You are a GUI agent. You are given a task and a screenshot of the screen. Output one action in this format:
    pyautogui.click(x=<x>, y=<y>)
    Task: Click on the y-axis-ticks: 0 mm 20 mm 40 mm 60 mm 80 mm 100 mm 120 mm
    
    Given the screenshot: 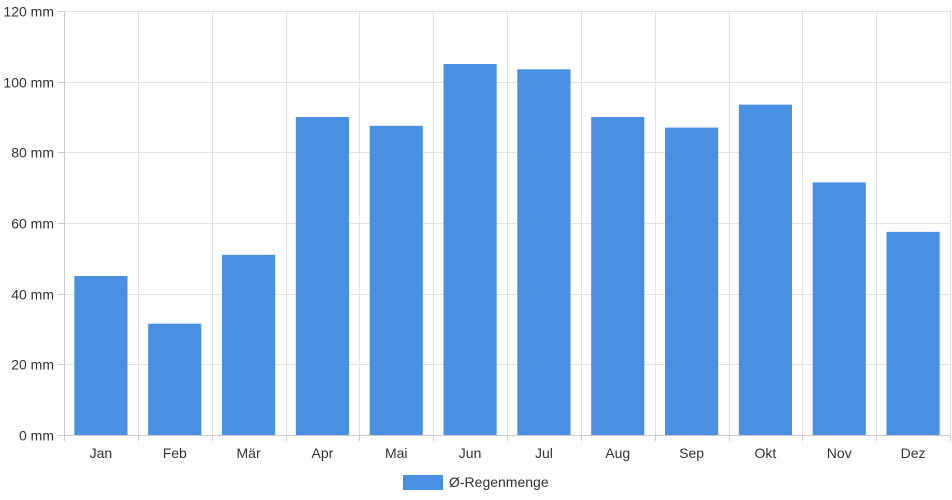 What is the action you would take?
    pyautogui.click(x=33, y=224)
    